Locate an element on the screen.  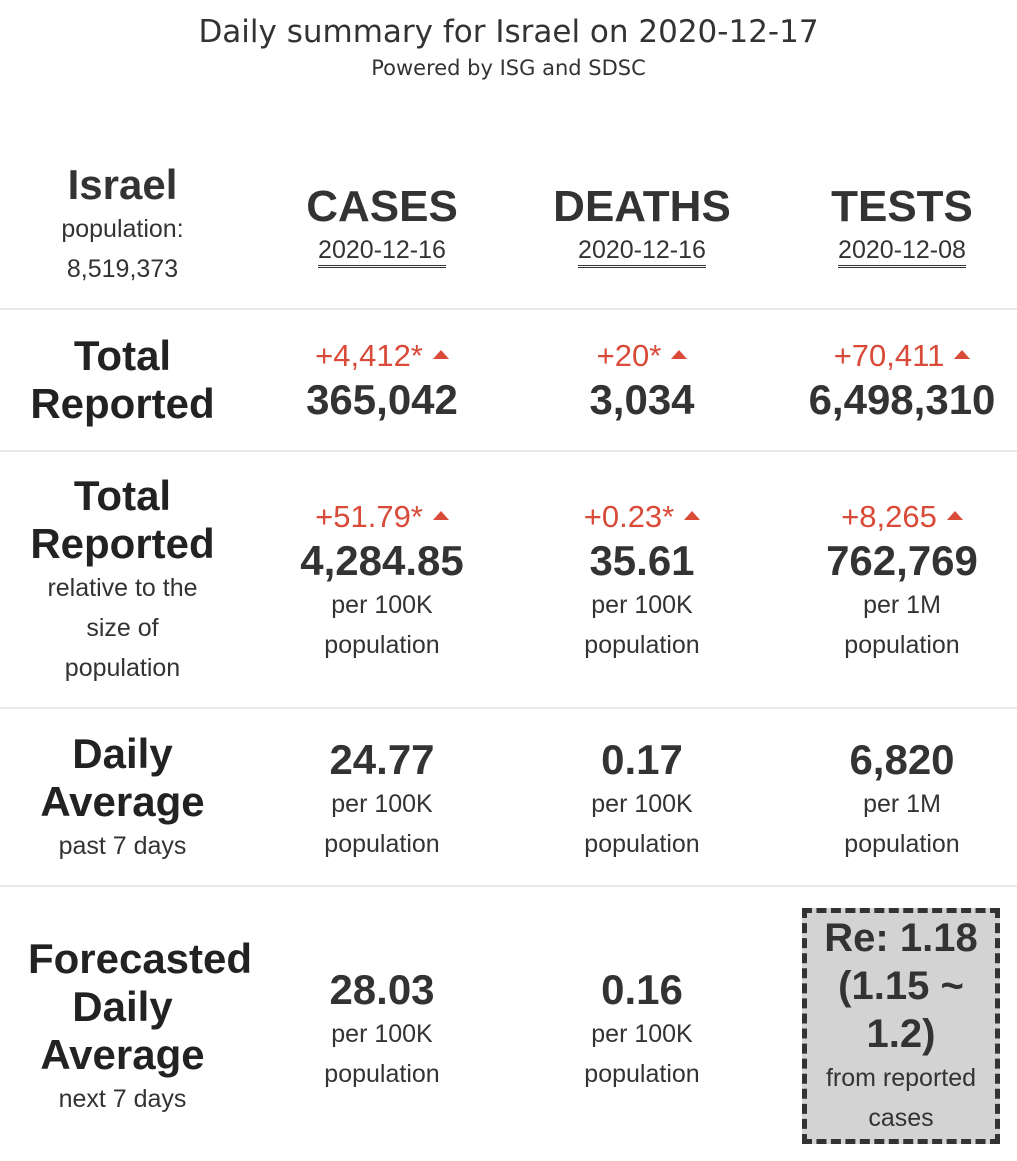
forecast-label: Forecasted Daily Average next 7 days is located at coordinates (140, 1027).